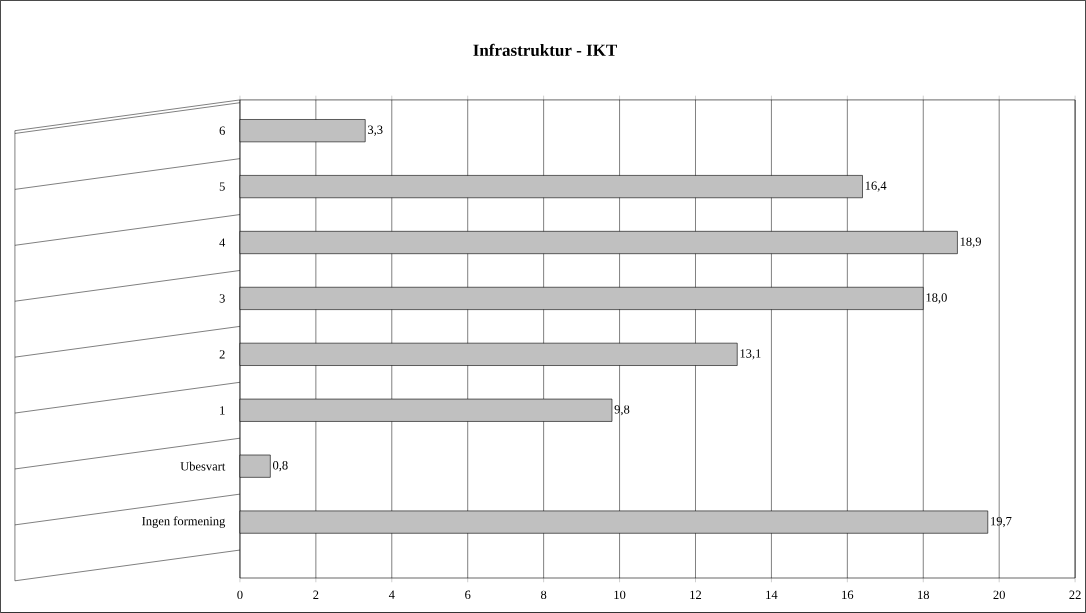 The image size is (1086, 613). Describe the element at coordinates (222, 242) in the screenshot. I see `y-tick-label: 4` at that location.